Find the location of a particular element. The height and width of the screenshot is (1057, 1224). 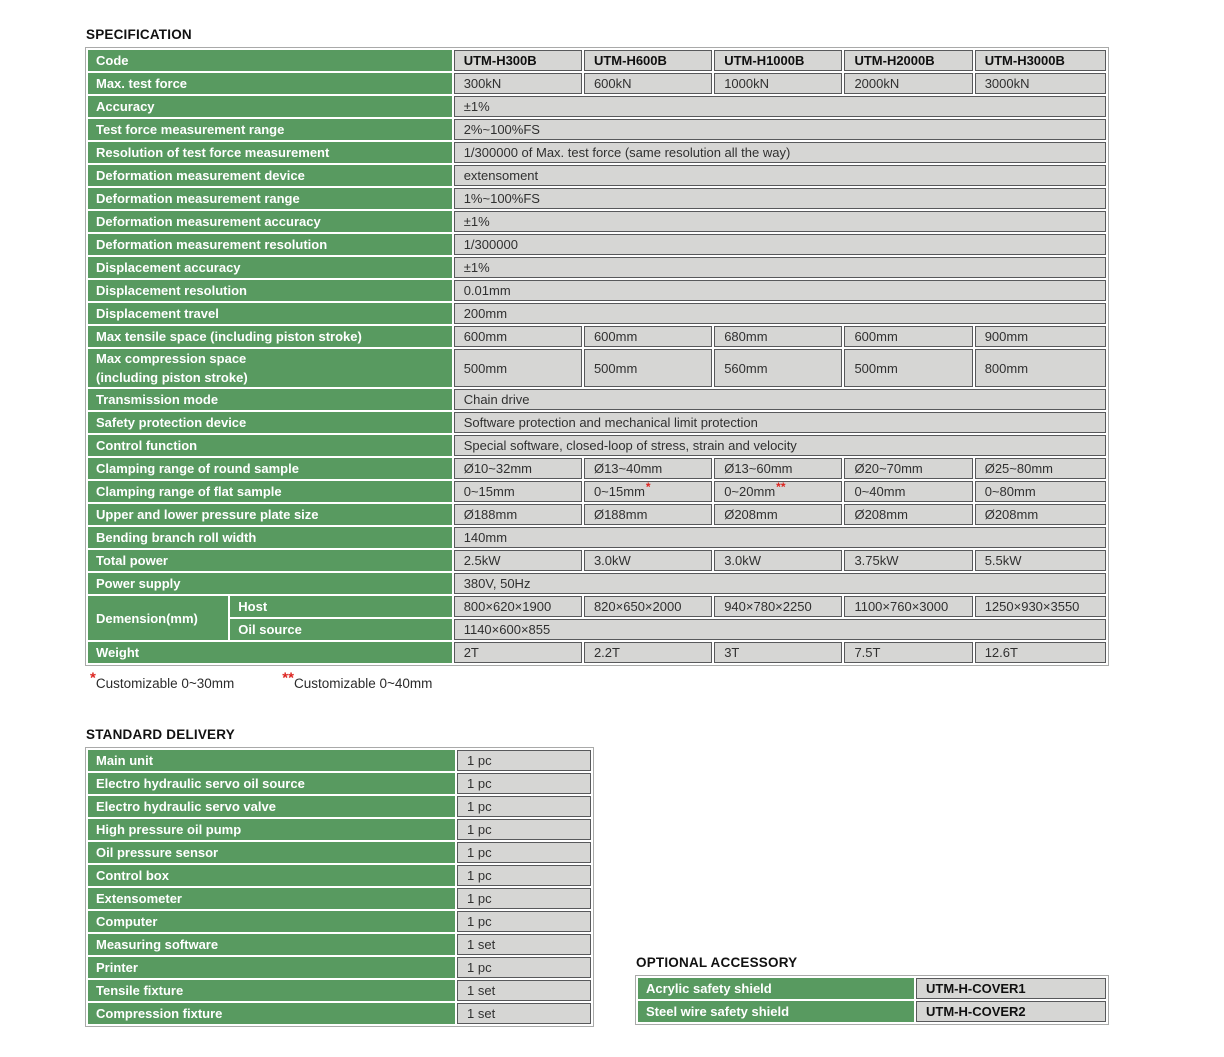

label-text: Extensometer is located at coordinates (139, 898).